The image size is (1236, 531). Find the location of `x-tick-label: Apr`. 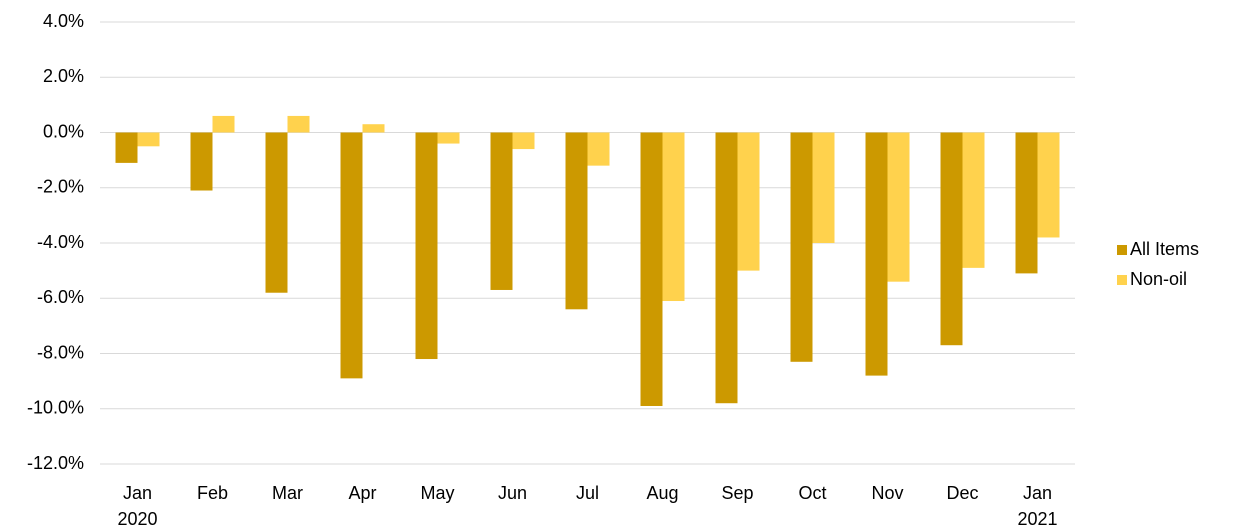

x-tick-label: Apr is located at coordinates (362, 493).